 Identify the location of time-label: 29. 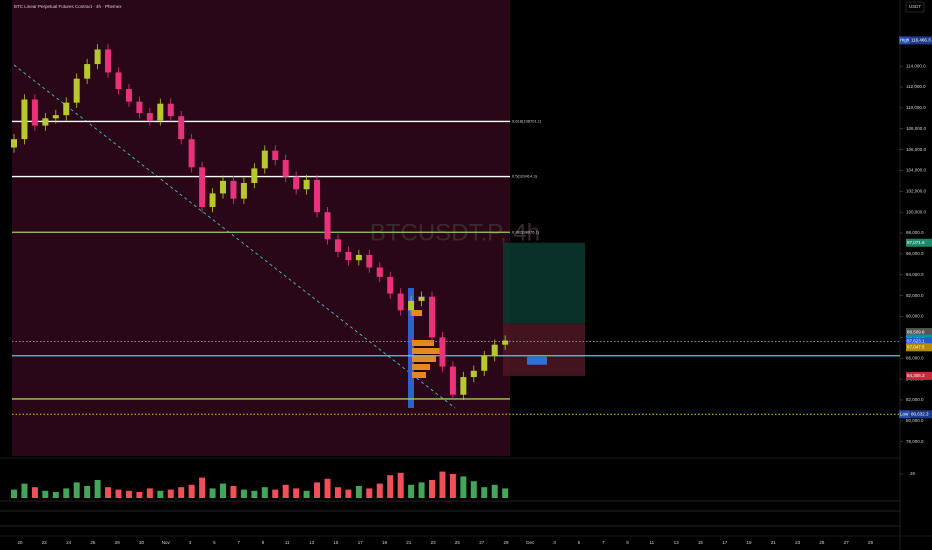
(506, 542).